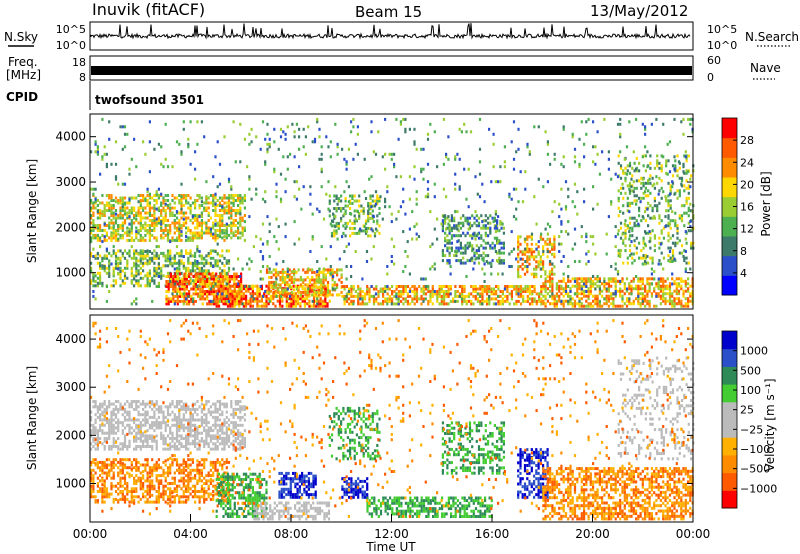  Describe the element at coordinates (747, 184) in the screenshot. I see `power-colorbar-label-4: 20` at that location.